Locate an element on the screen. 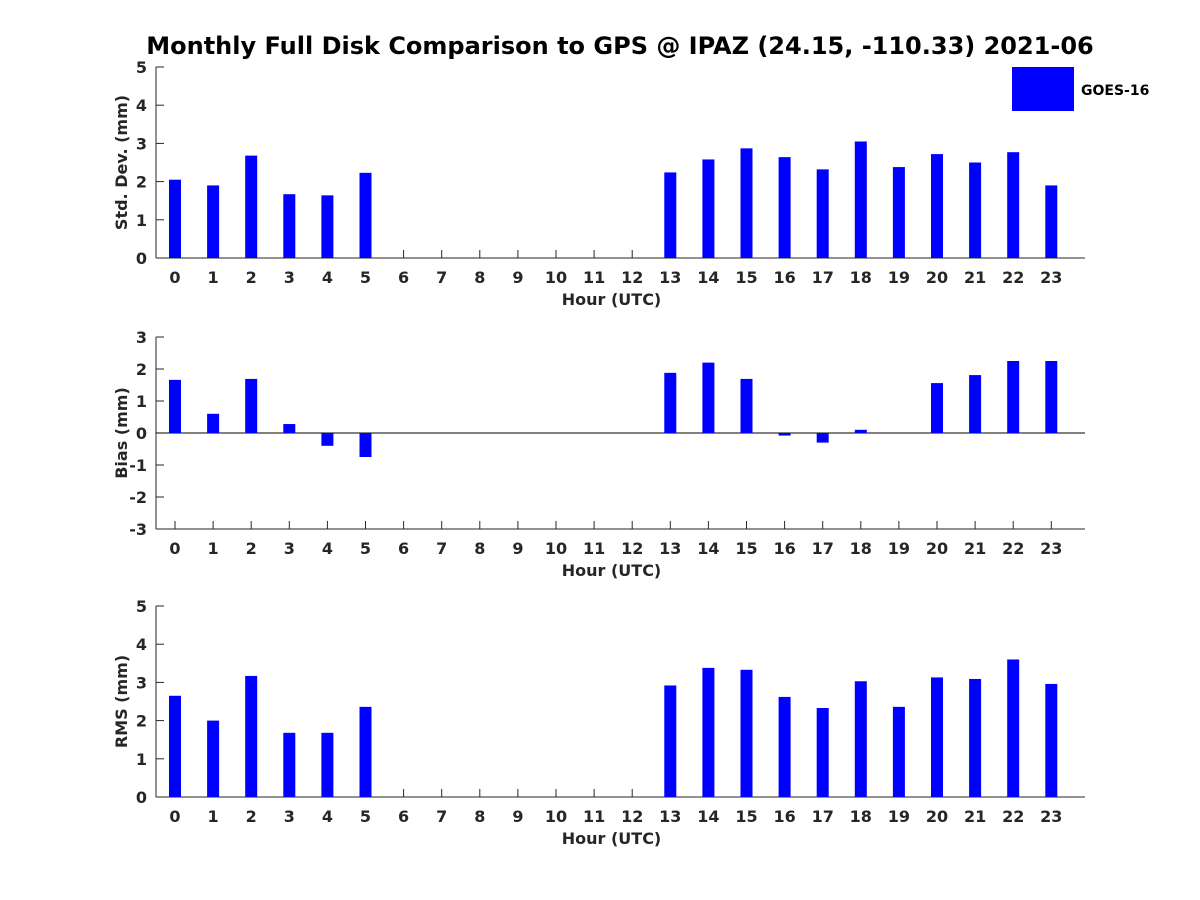 This screenshot has width=1200, height=900. y-tick-label: 4 is located at coordinates (141, 644).